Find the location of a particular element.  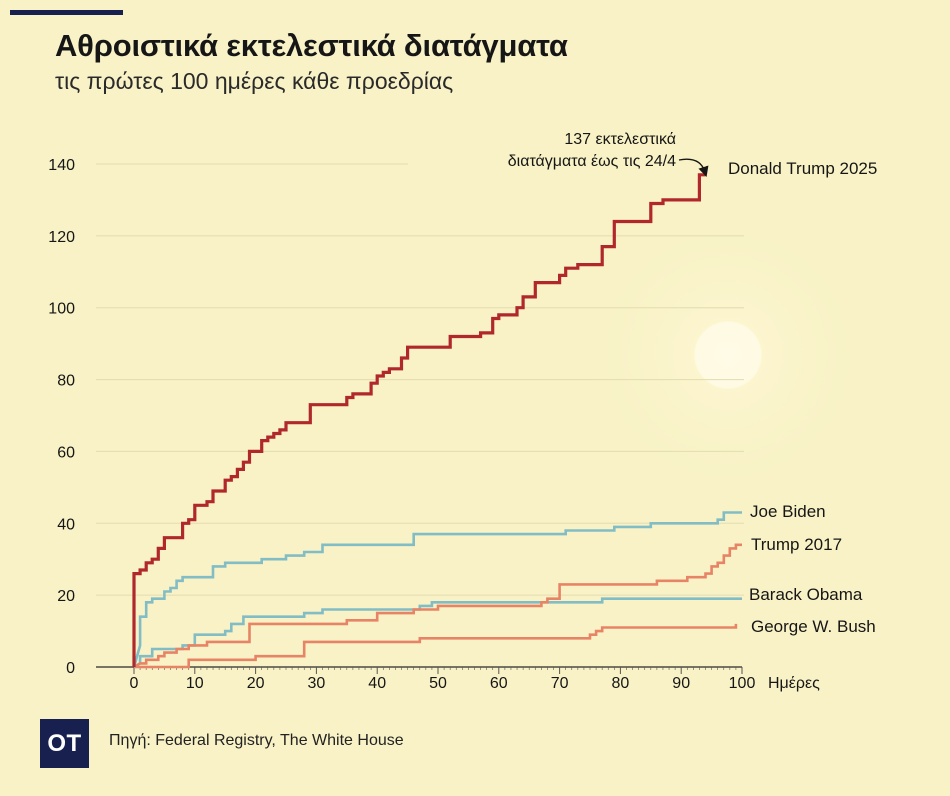

x-tick-label: 30 is located at coordinates (317, 683).